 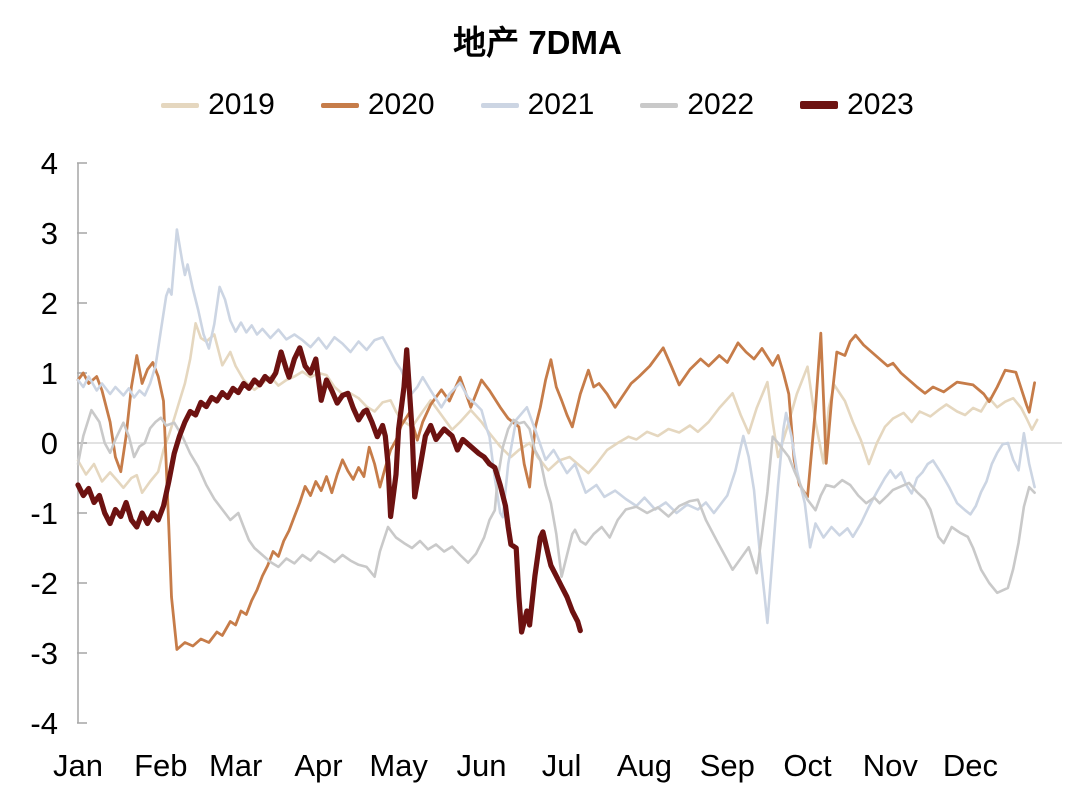 What do you see at coordinates (160, 765) in the screenshot?
I see `x-axis-tick-label: Feb` at bounding box center [160, 765].